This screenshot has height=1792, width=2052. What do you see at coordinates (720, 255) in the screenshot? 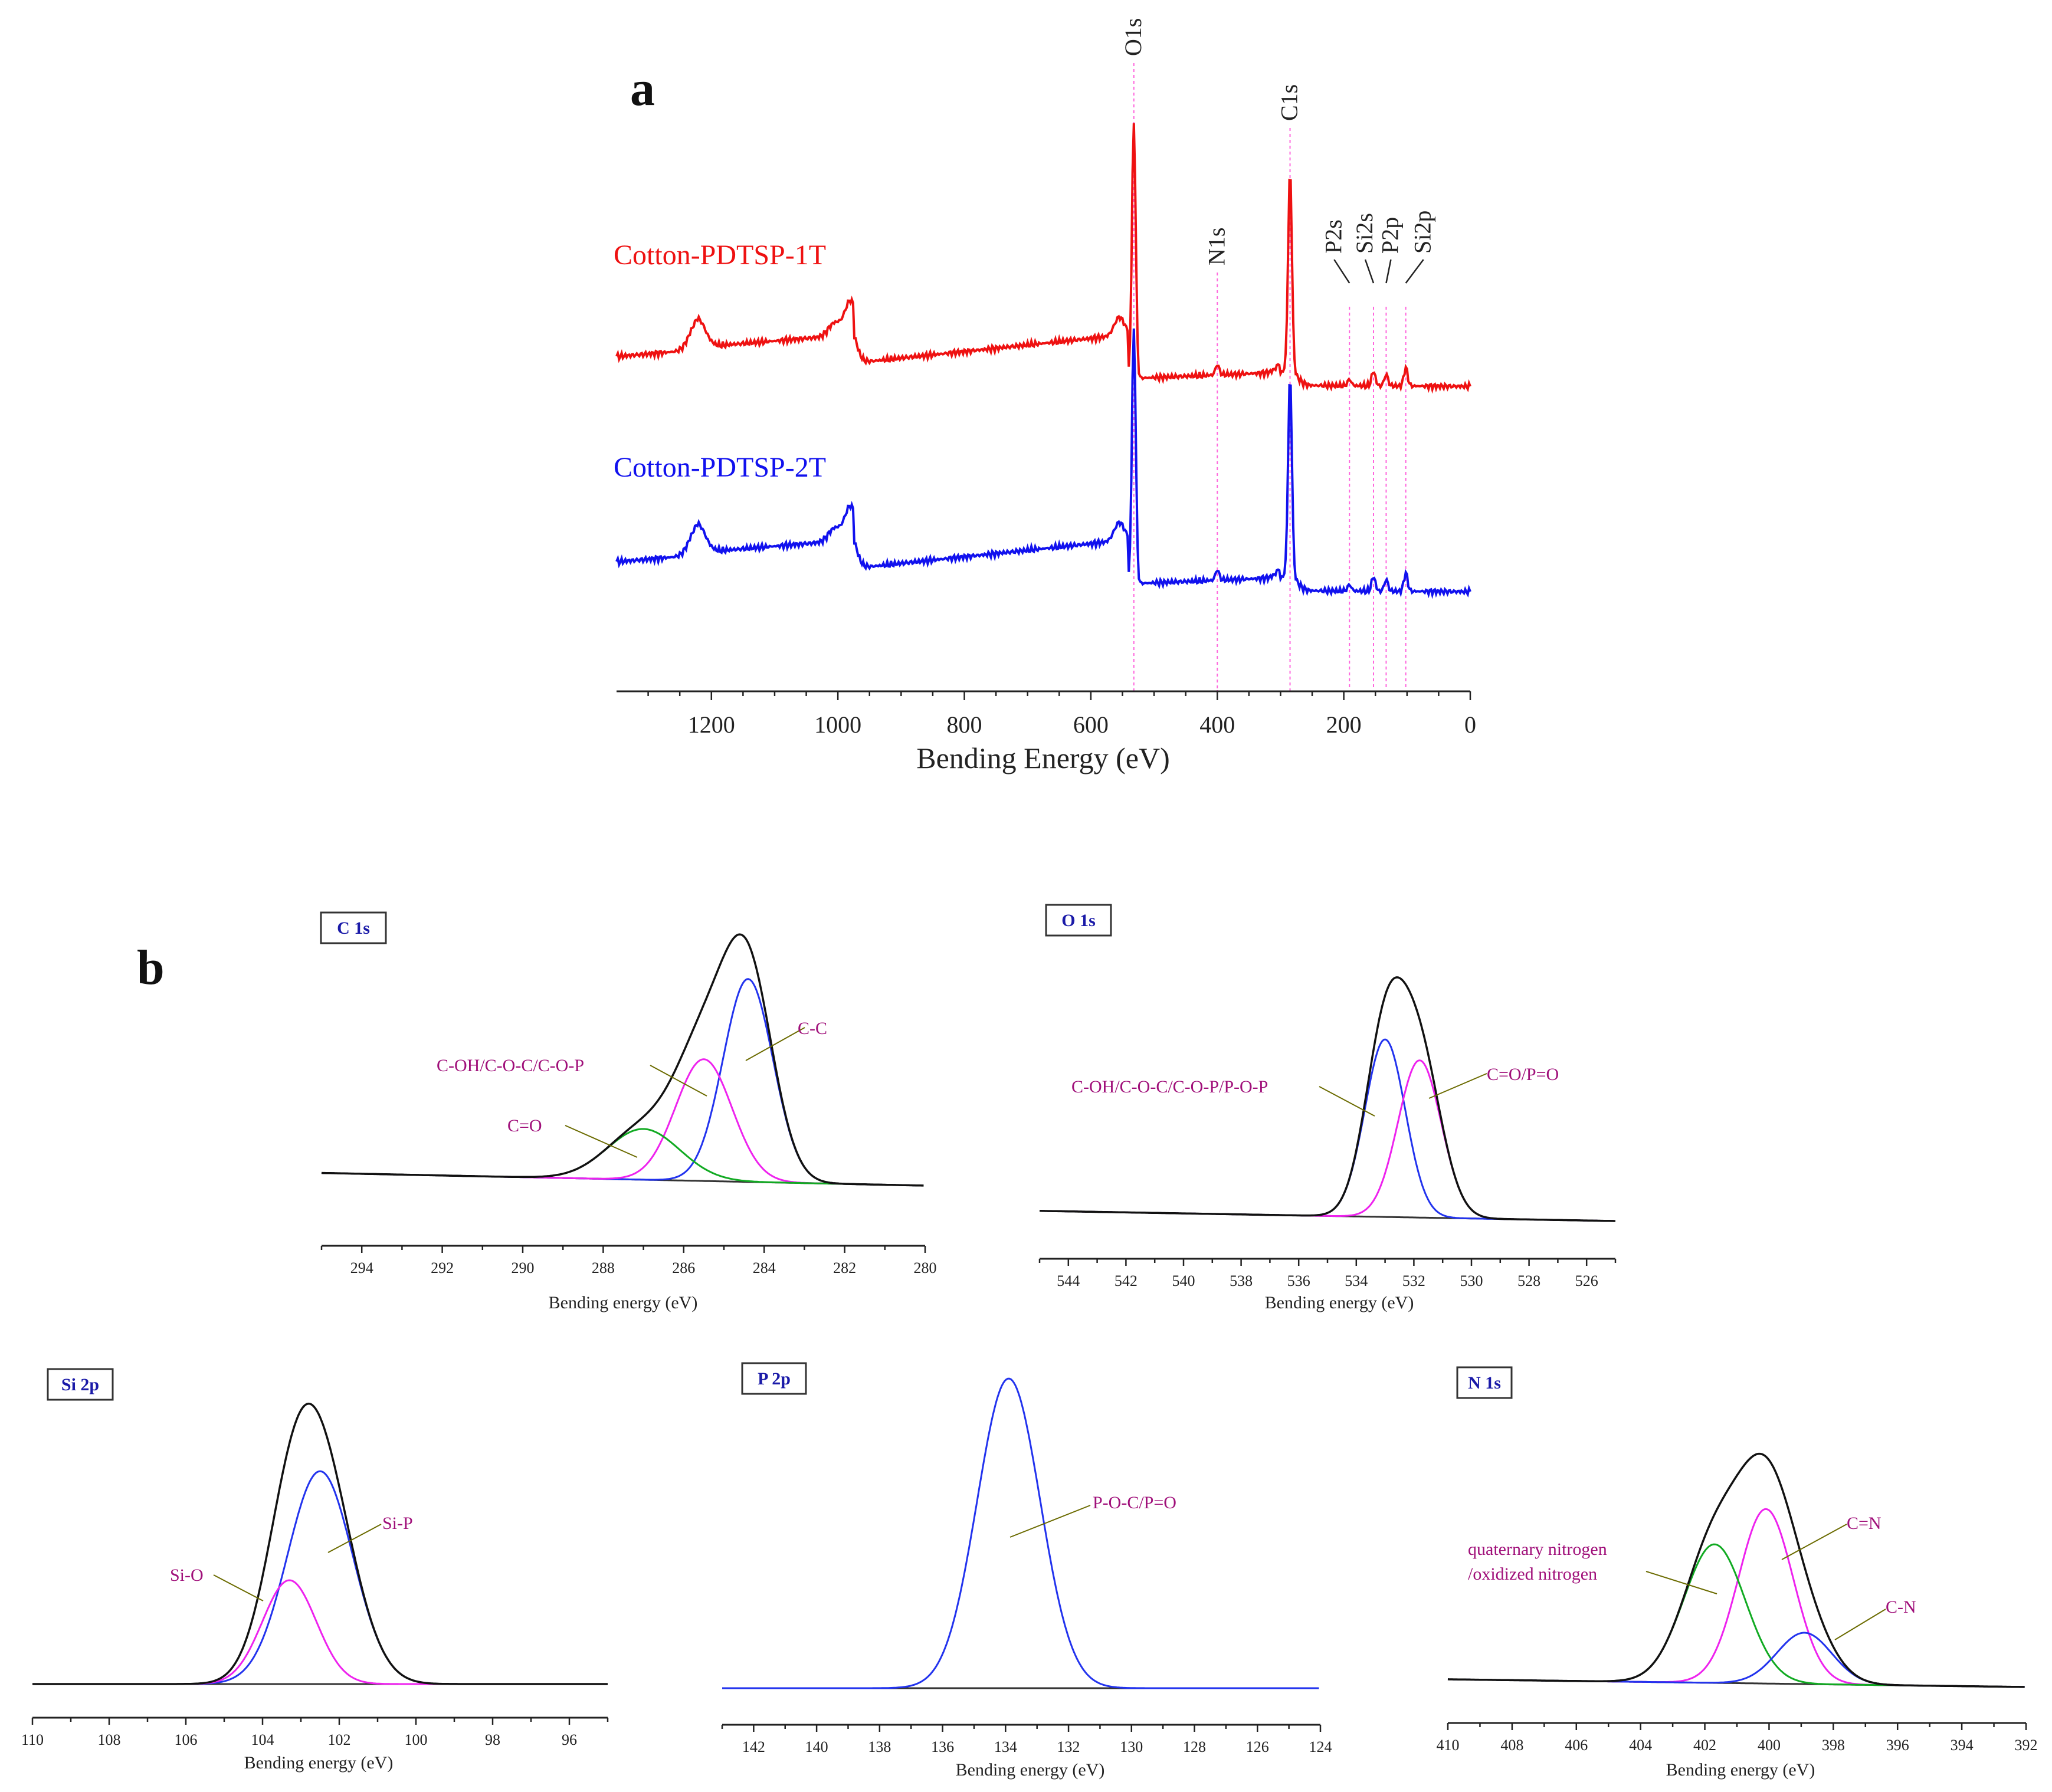
I see `legend-1T: Cotton-PDTSP-1T` at bounding box center [720, 255].